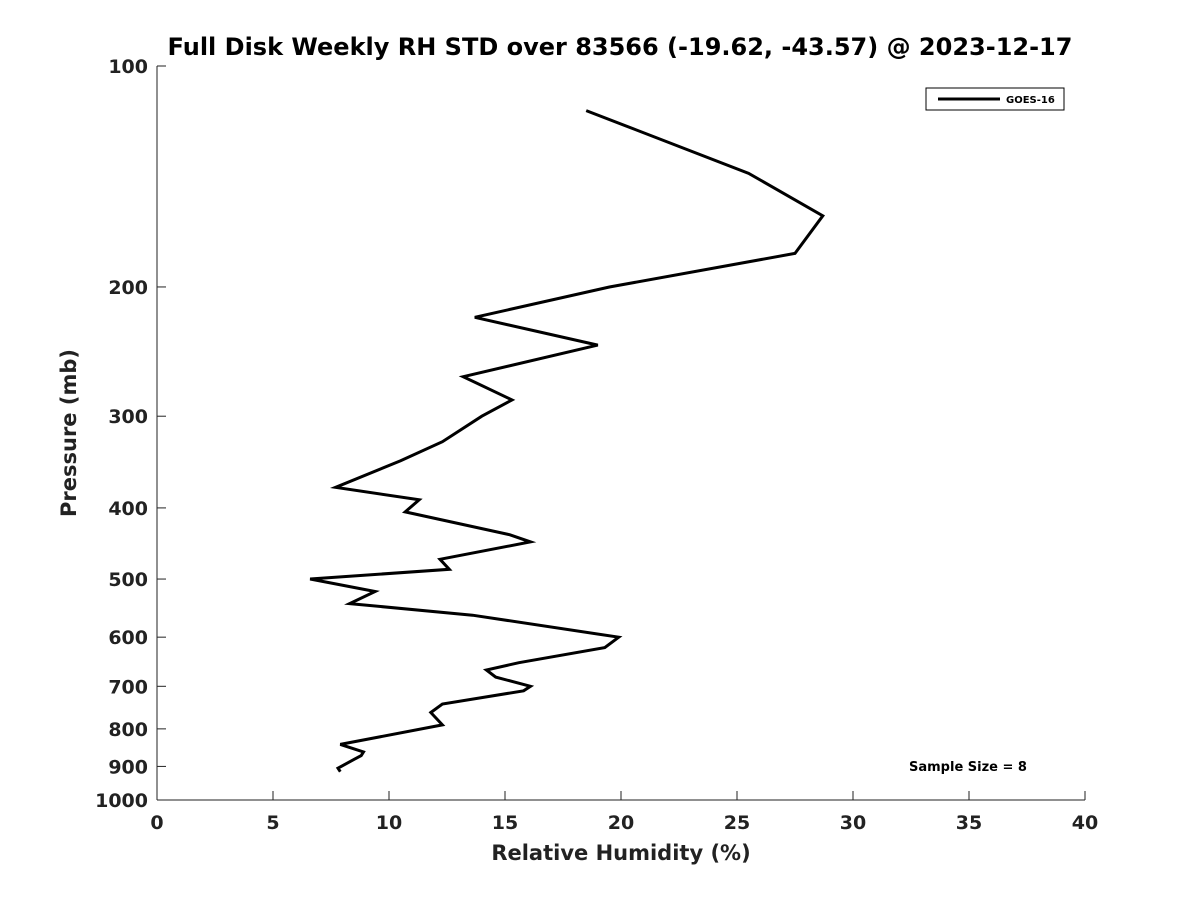 This screenshot has width=1200, height=900. What do you see at coordinates (737, 823) in the screenshot?
I see `x-tick-label: 25` at bounding box center [737, 823].